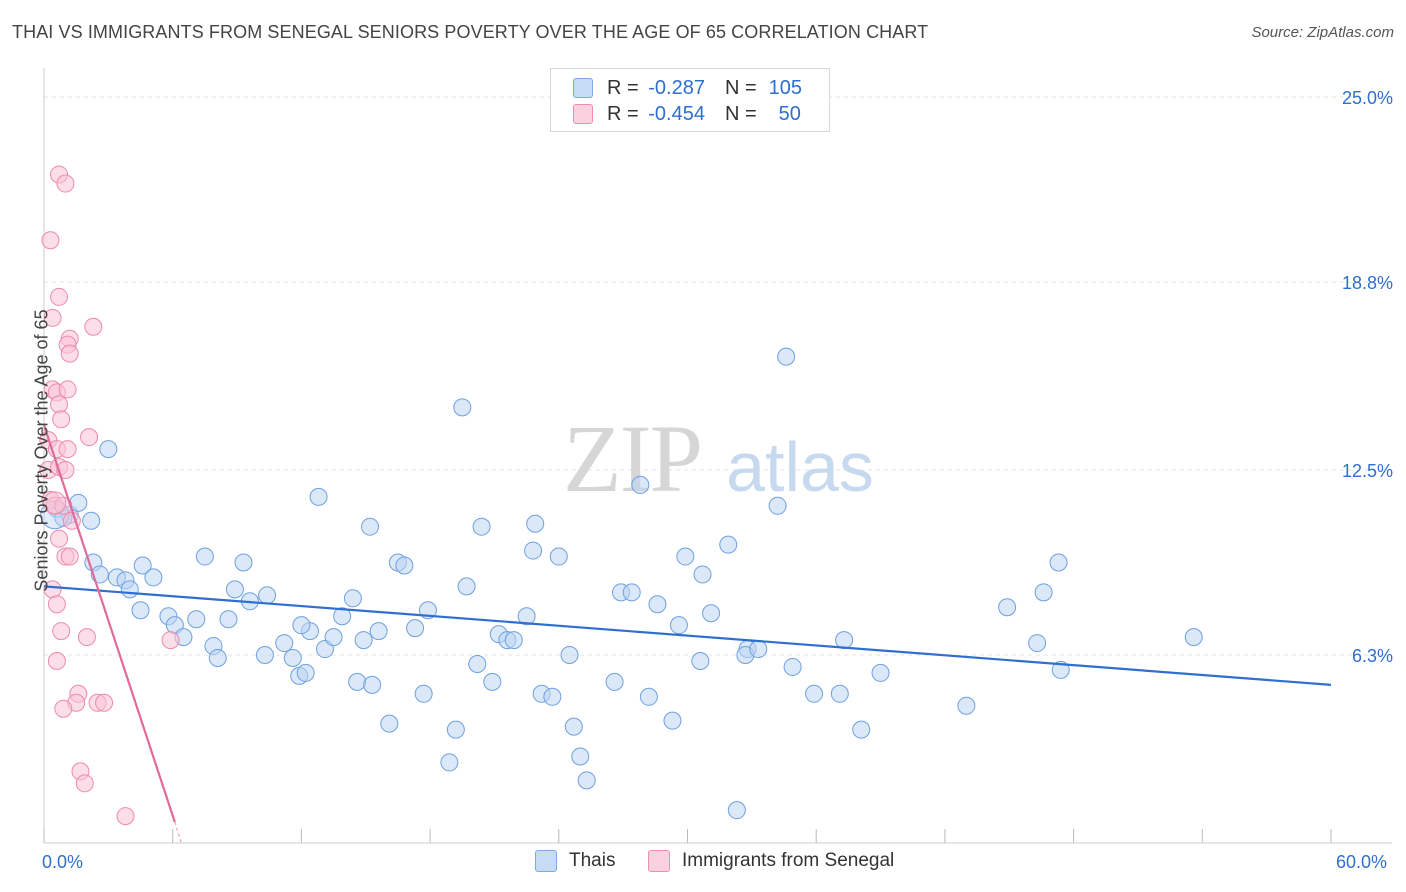 The image size is (1406, 892). Describe the element at coordinates (1367, 471) in the screenshot. I see `y-tick-label: 12.5%` at that location.